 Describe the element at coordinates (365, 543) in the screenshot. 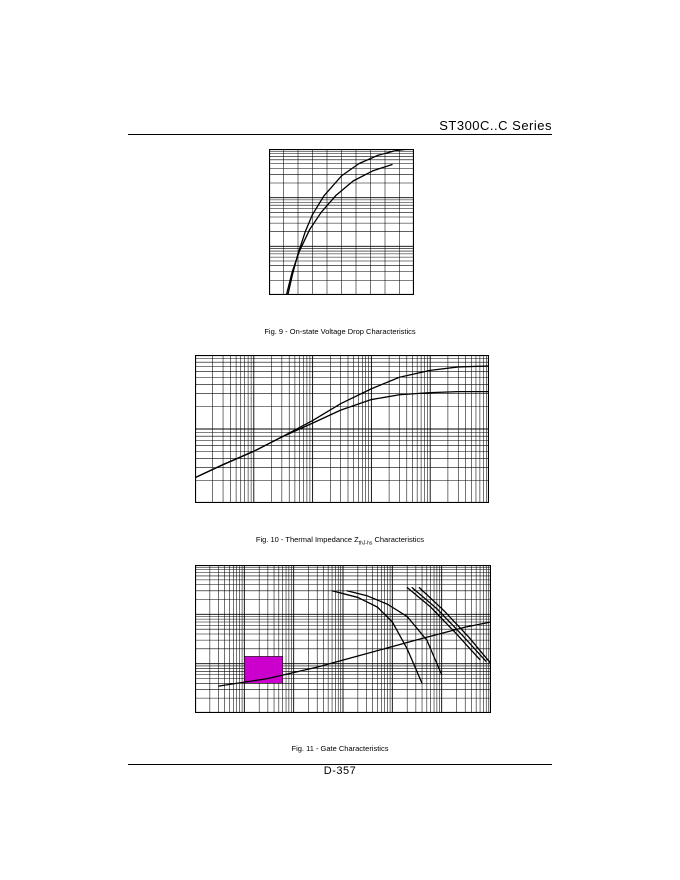

I see `fig10-caption-subscript: thJ-hs` at that location.